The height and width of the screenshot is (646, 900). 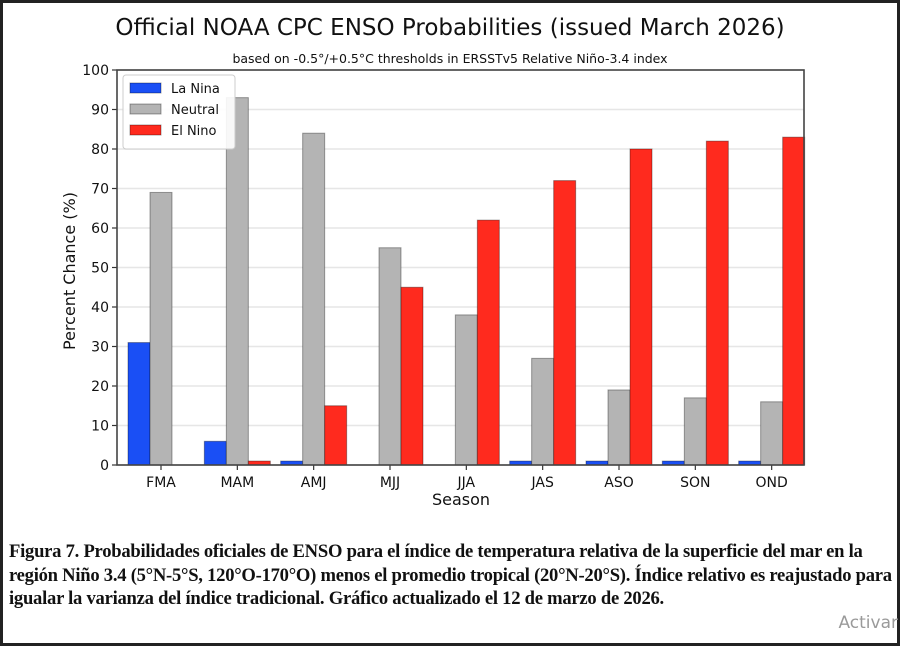 I want to click on x-tick-label: JJA, so click(x=466, y=483).